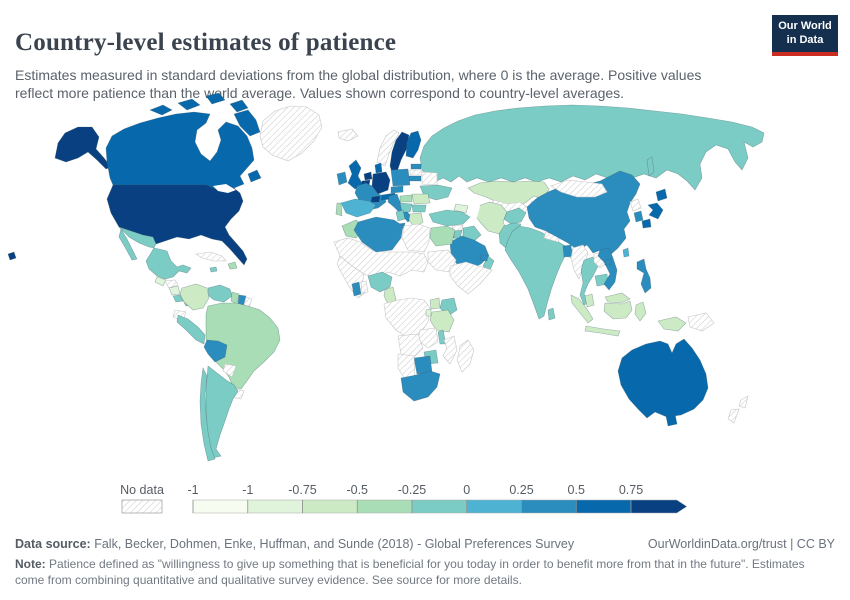 The height and width of the screenshot is (600, 850). What do you see at coordinates (515, 216) in the screenshot?
I see `country-afghanistan` at bounding box center [515, 216].